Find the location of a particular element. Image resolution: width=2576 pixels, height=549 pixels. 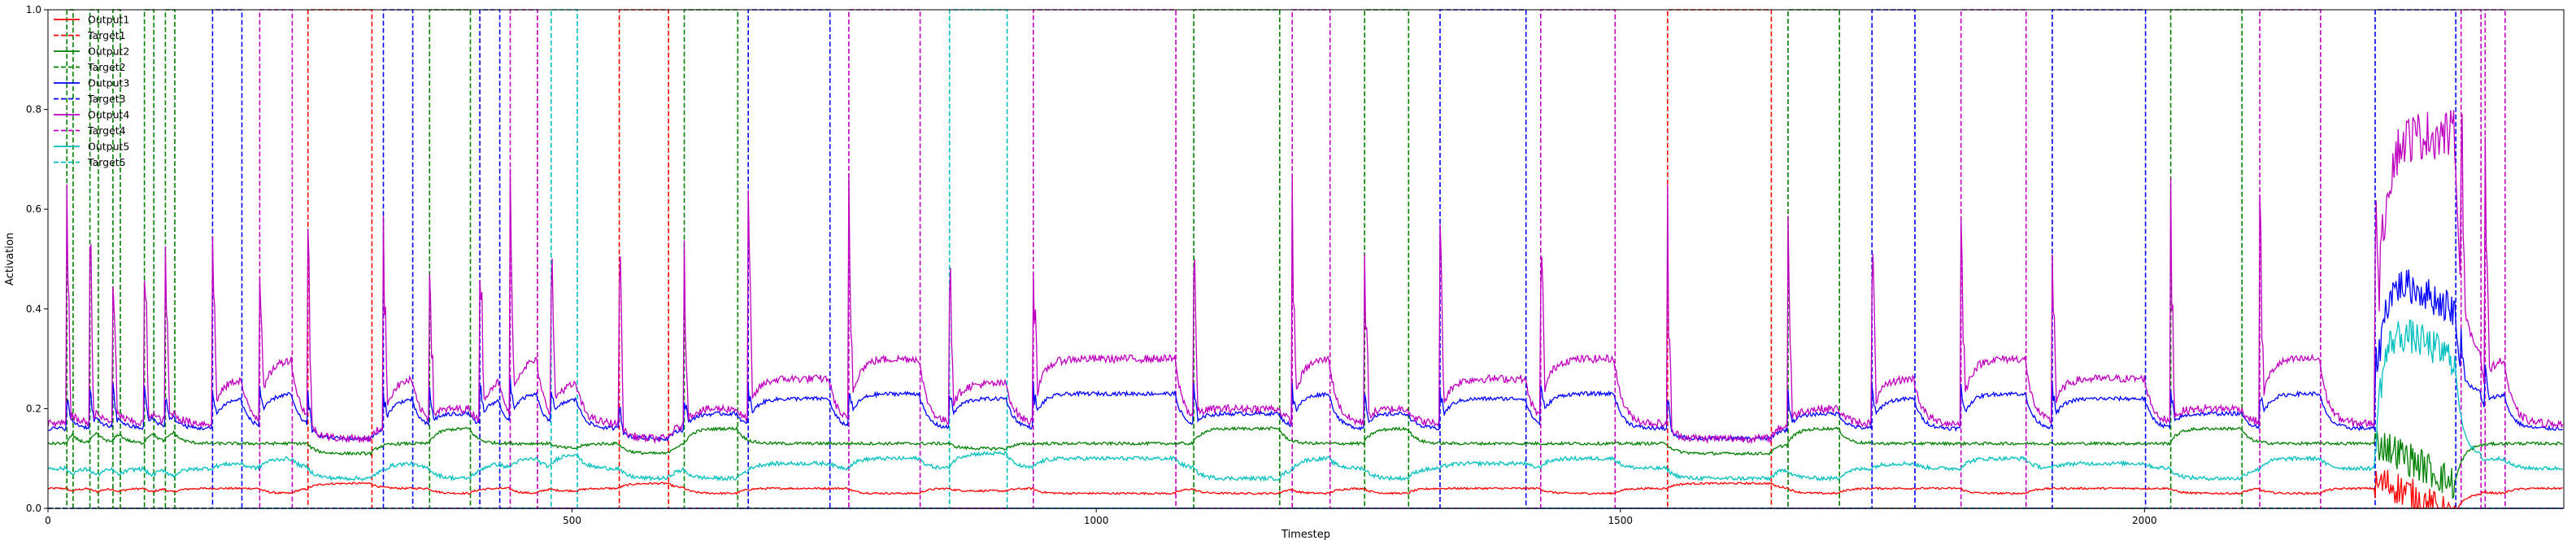

legend-entry: Target1 is located at coordinates (107, 35).